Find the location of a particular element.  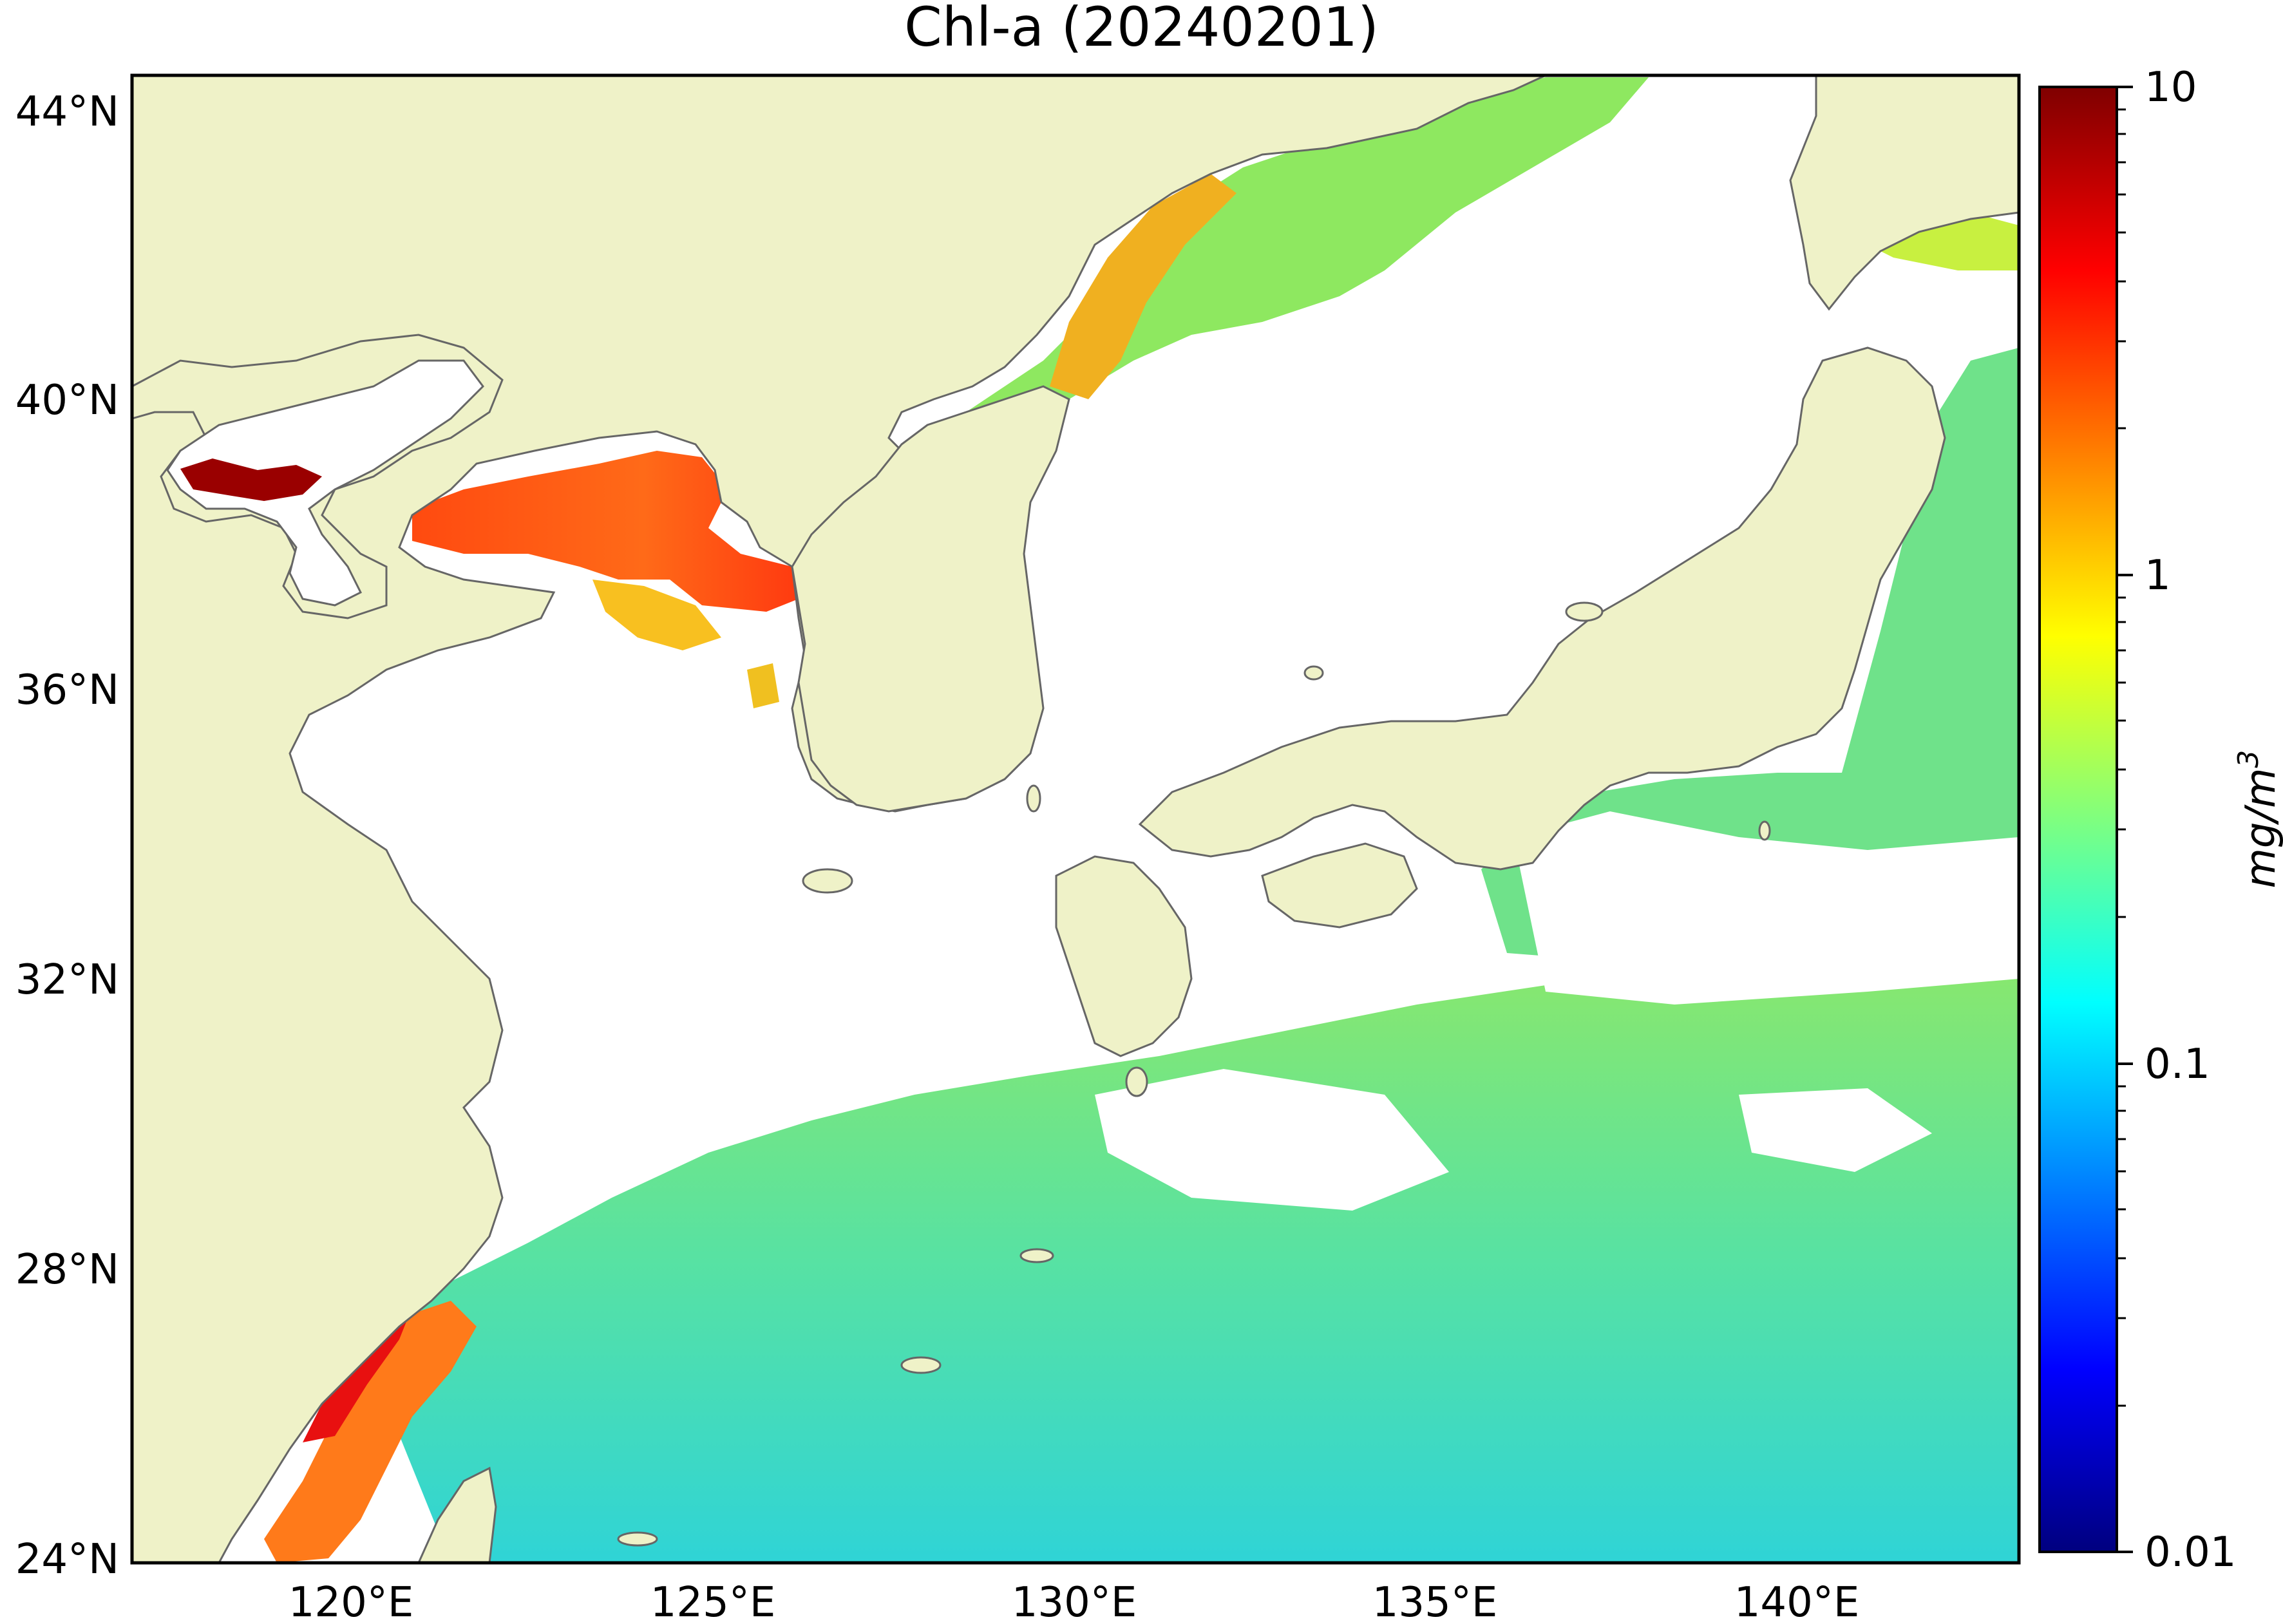

land-izu is located at coordinates (1764, 830).